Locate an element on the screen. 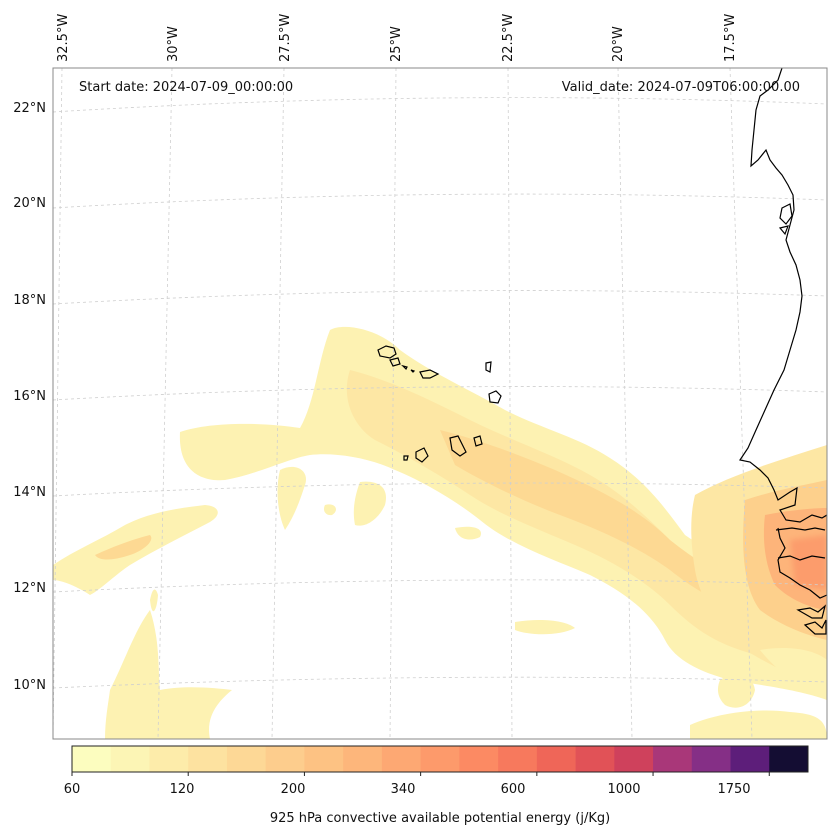 This screenshot has width=837, height=836. colorbar-tick-label: 600 is located at coordinates (513, 789).